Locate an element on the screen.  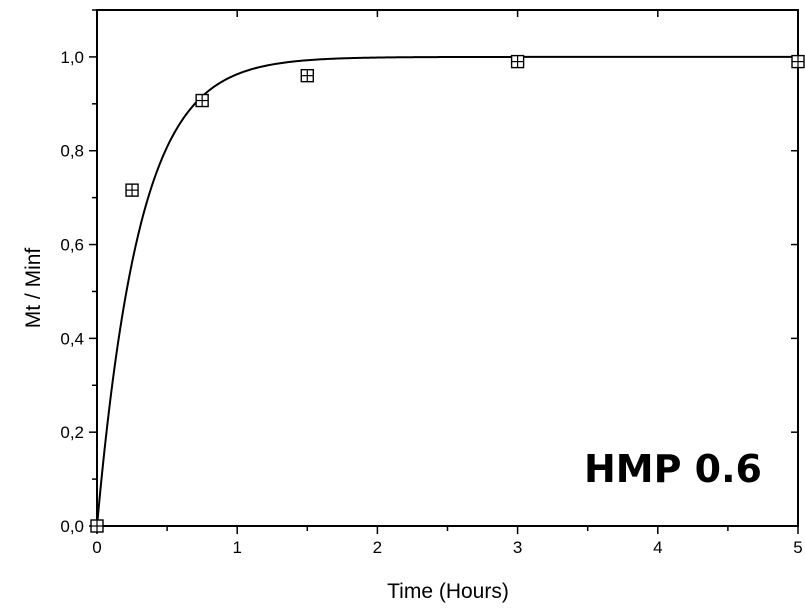
chart-annotation: HMP 0.6 is located at coordinates (673, 469).